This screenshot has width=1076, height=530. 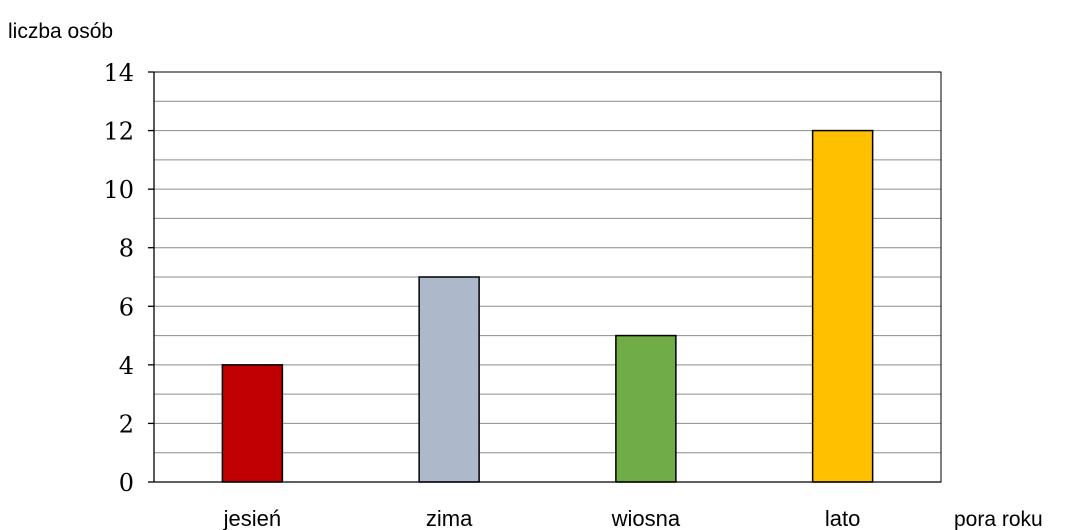 What do you see at coordinates (842, 518) in the screenshot?
I see `category-label: lato` at bounding box center [842, 518].